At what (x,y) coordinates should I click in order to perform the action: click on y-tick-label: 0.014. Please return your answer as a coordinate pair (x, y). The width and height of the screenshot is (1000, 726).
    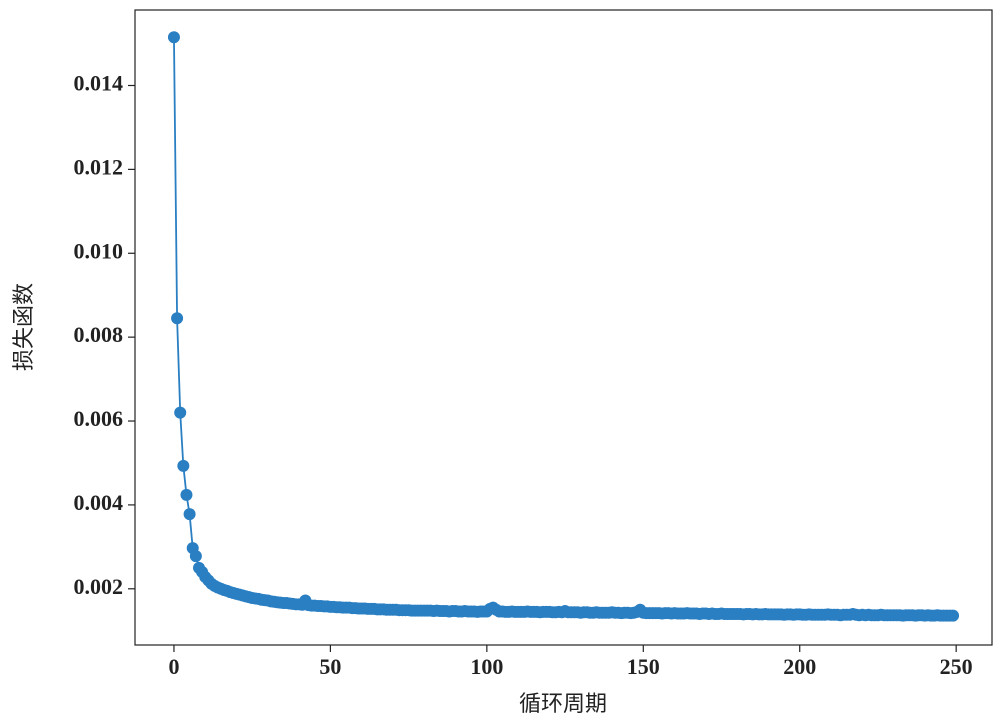
    Looking at the image, I should click on (99, 83).